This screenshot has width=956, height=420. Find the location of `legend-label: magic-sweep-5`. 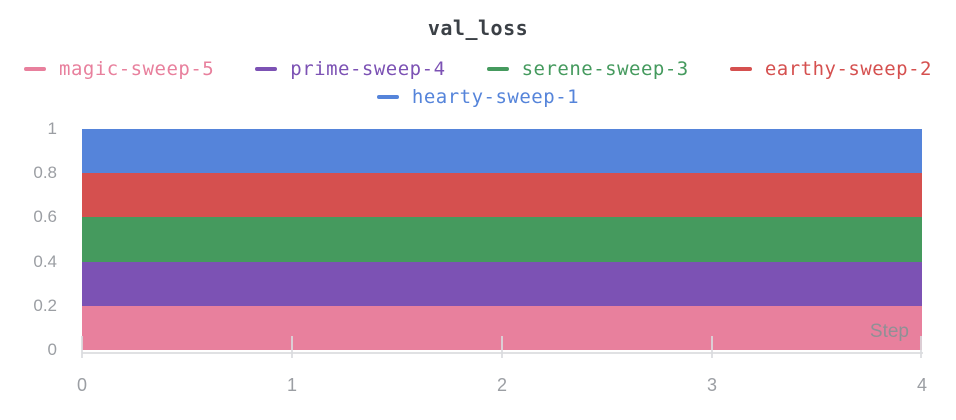

legend-label: magic-sweep-5 is located at coordinates (137, 69).